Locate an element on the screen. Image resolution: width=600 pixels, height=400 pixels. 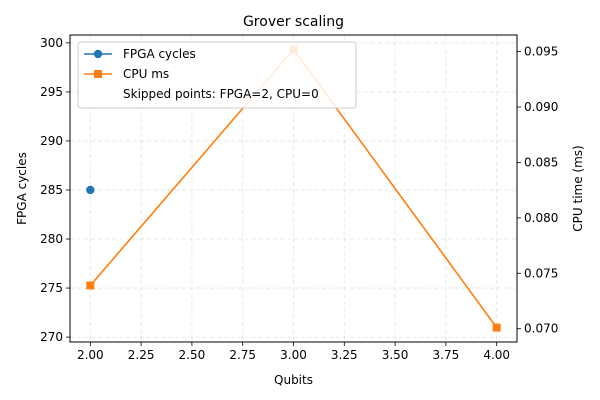
legend-marker-cpu-ms is located at coordinates (98, 74).